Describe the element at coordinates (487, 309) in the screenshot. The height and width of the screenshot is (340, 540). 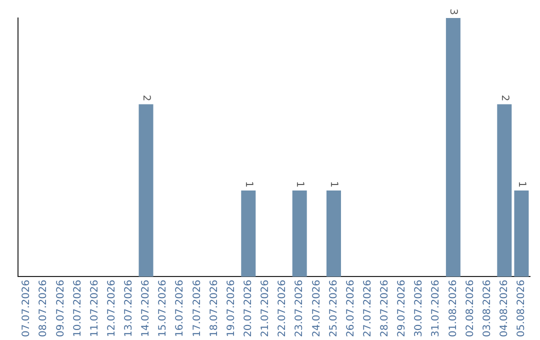
I see `x-tick-label: 03.08.2026` at that location.